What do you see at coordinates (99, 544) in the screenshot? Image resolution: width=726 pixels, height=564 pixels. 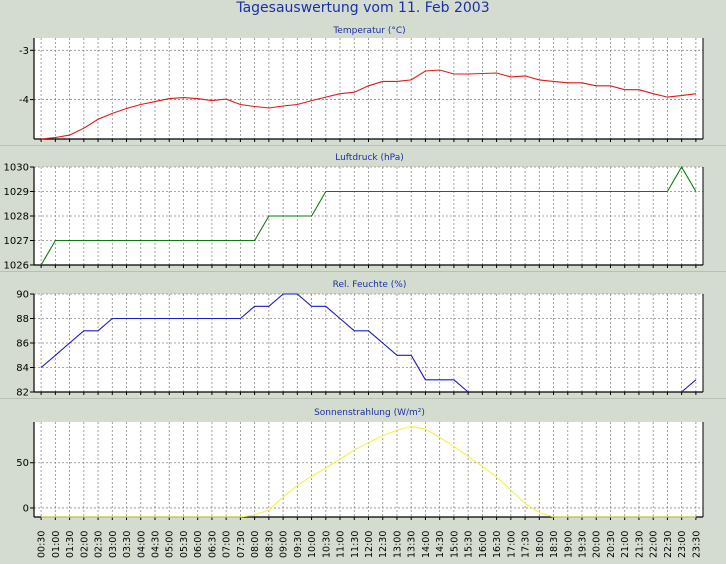 I see `x-tick-label: 02:30` at bounding box center [99, 544].